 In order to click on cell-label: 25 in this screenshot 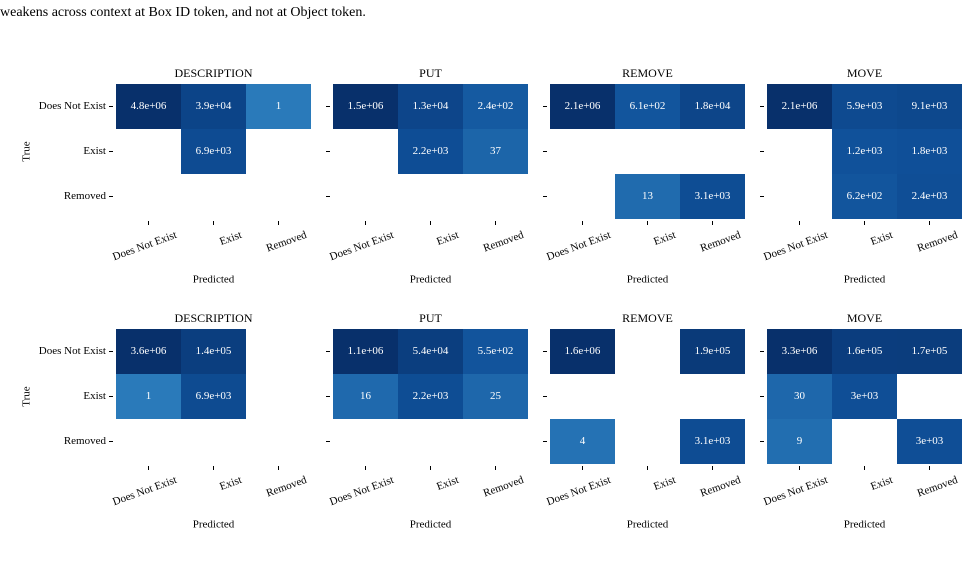, I will do `click(496, 396)`.